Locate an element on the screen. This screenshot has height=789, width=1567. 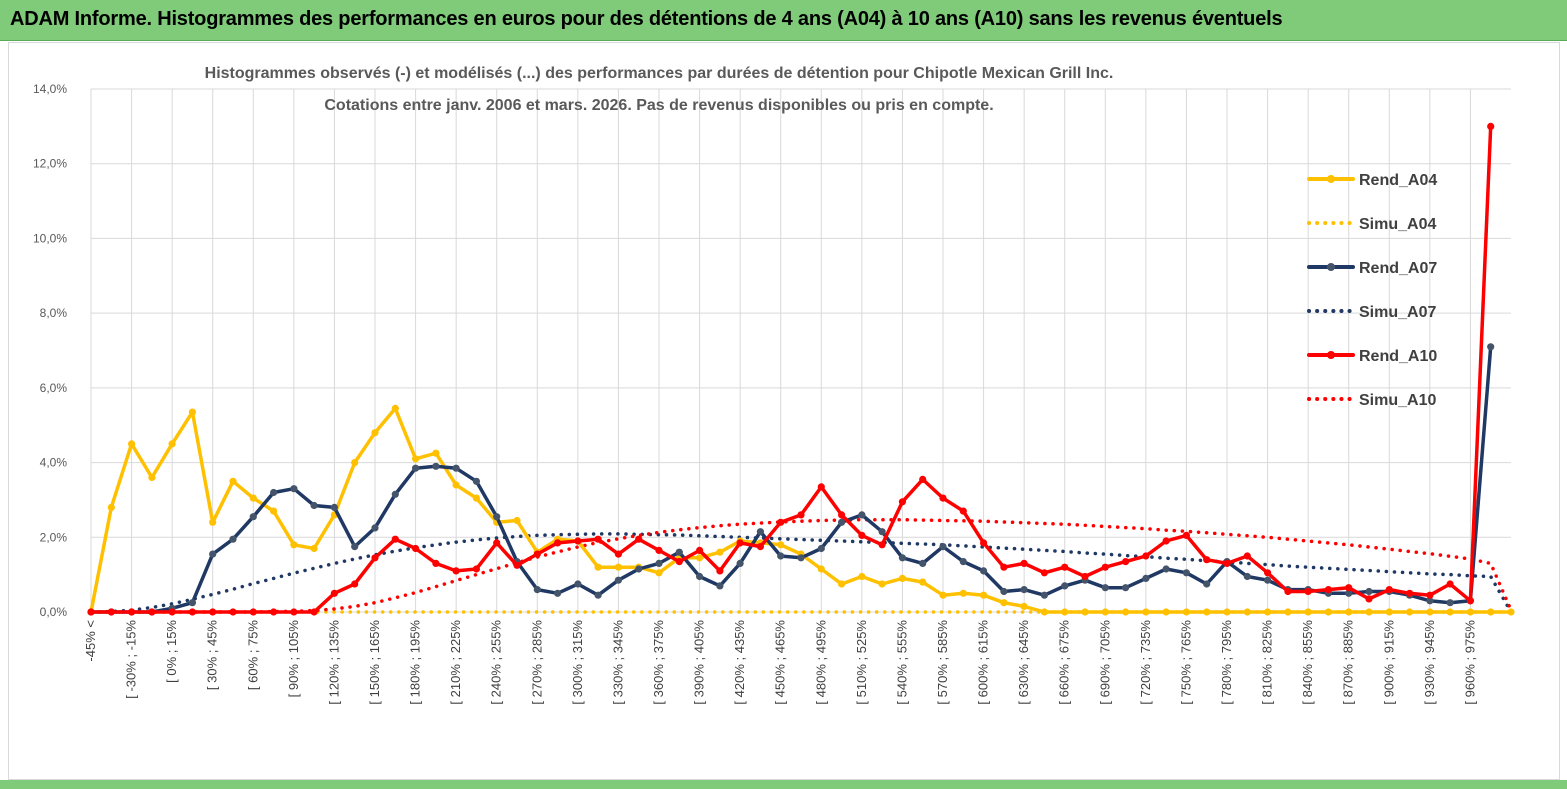
x-tick-label: [ 660% ; 675% is located at coordinates (1064, 662).